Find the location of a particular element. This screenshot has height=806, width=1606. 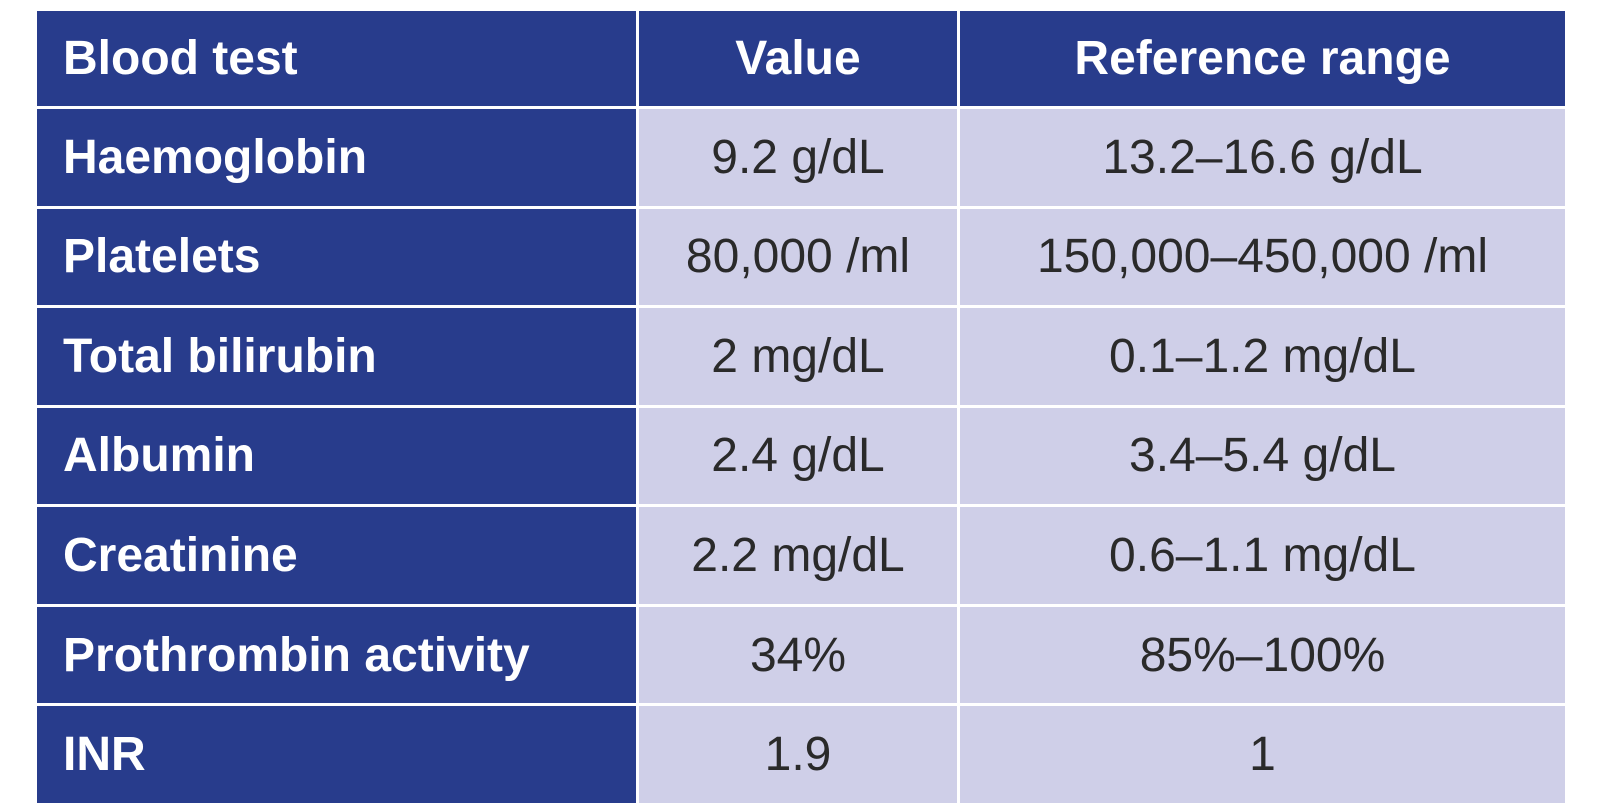

row-reference-range: 0.1–1.2 mg/dL is located at coordinates (1262, 356).